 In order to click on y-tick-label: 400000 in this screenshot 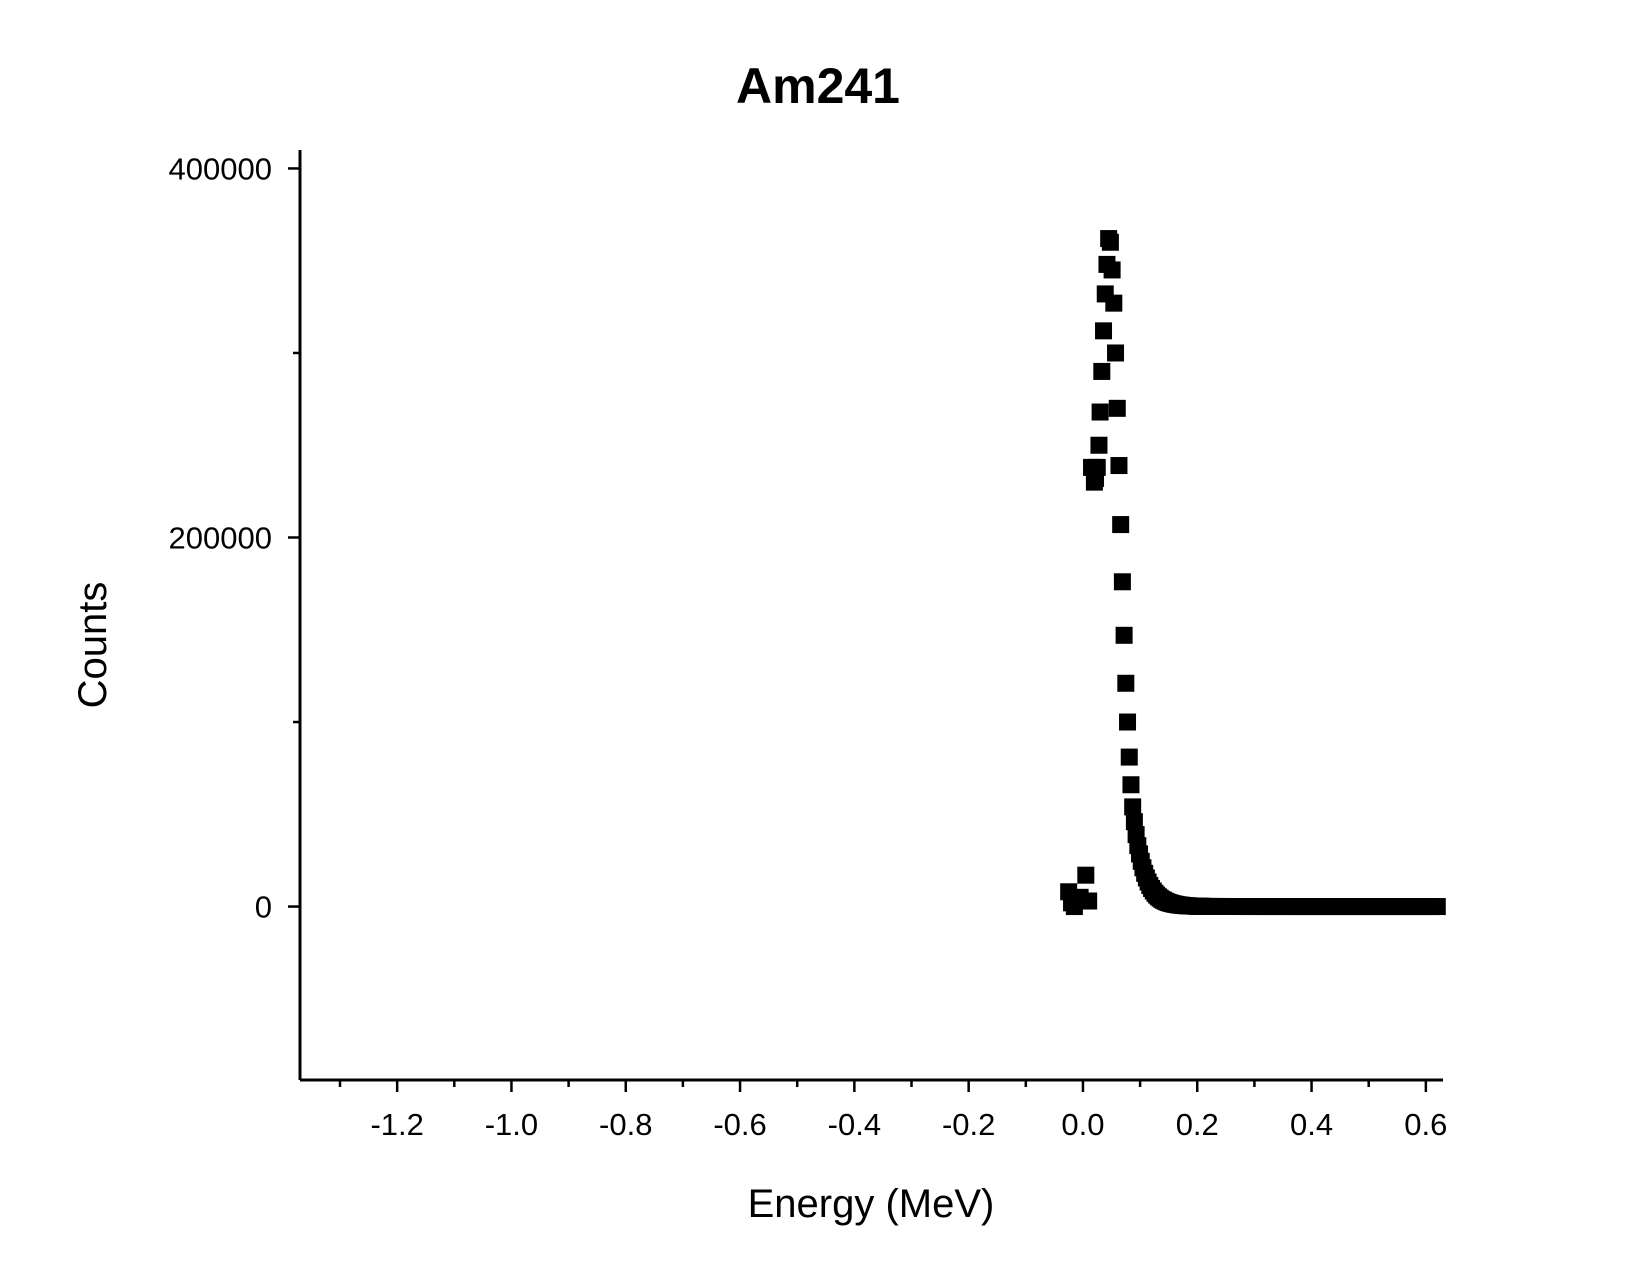, I will do `click(220, 168)`.